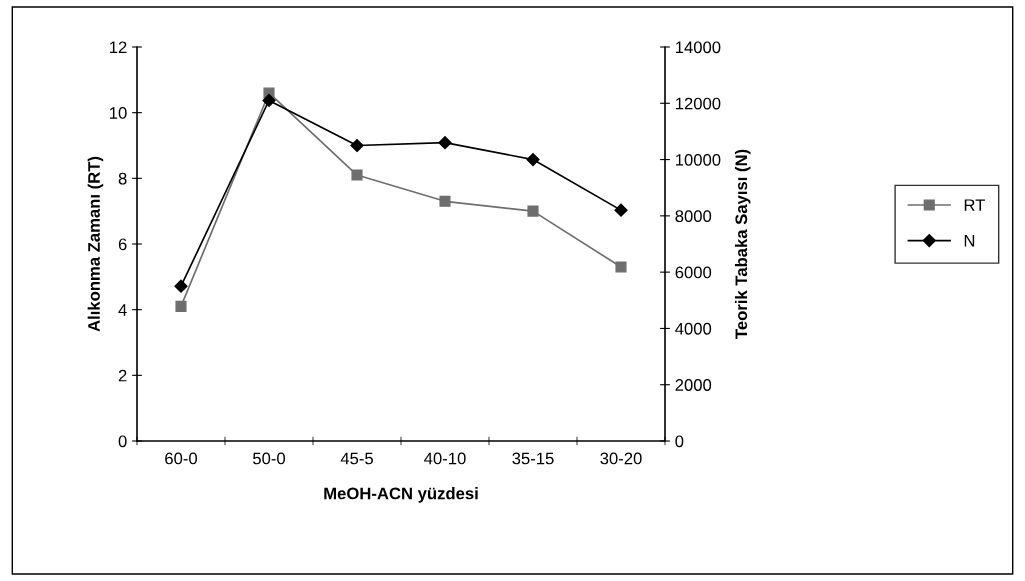  Describe the element at coordinates (122, 375) in the screenshot. I see `y-tick-label: 2` at that location.